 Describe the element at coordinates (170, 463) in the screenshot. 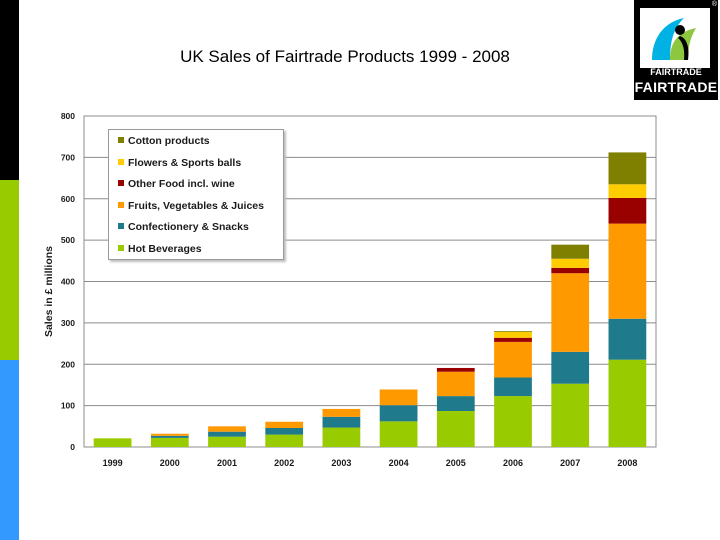

I see `x-tick-label: 2000` at that location.